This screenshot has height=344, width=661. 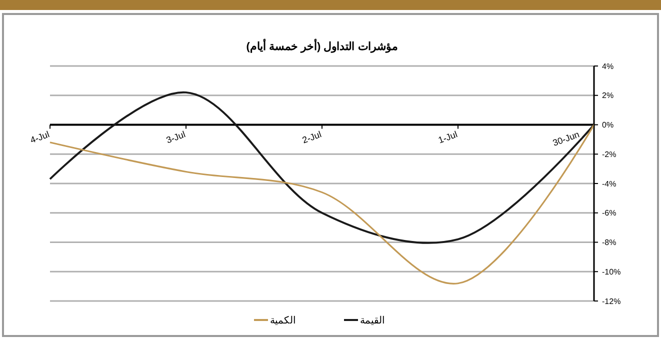 I want to click on legend-label: القيمة, so click(x=372, y=321).